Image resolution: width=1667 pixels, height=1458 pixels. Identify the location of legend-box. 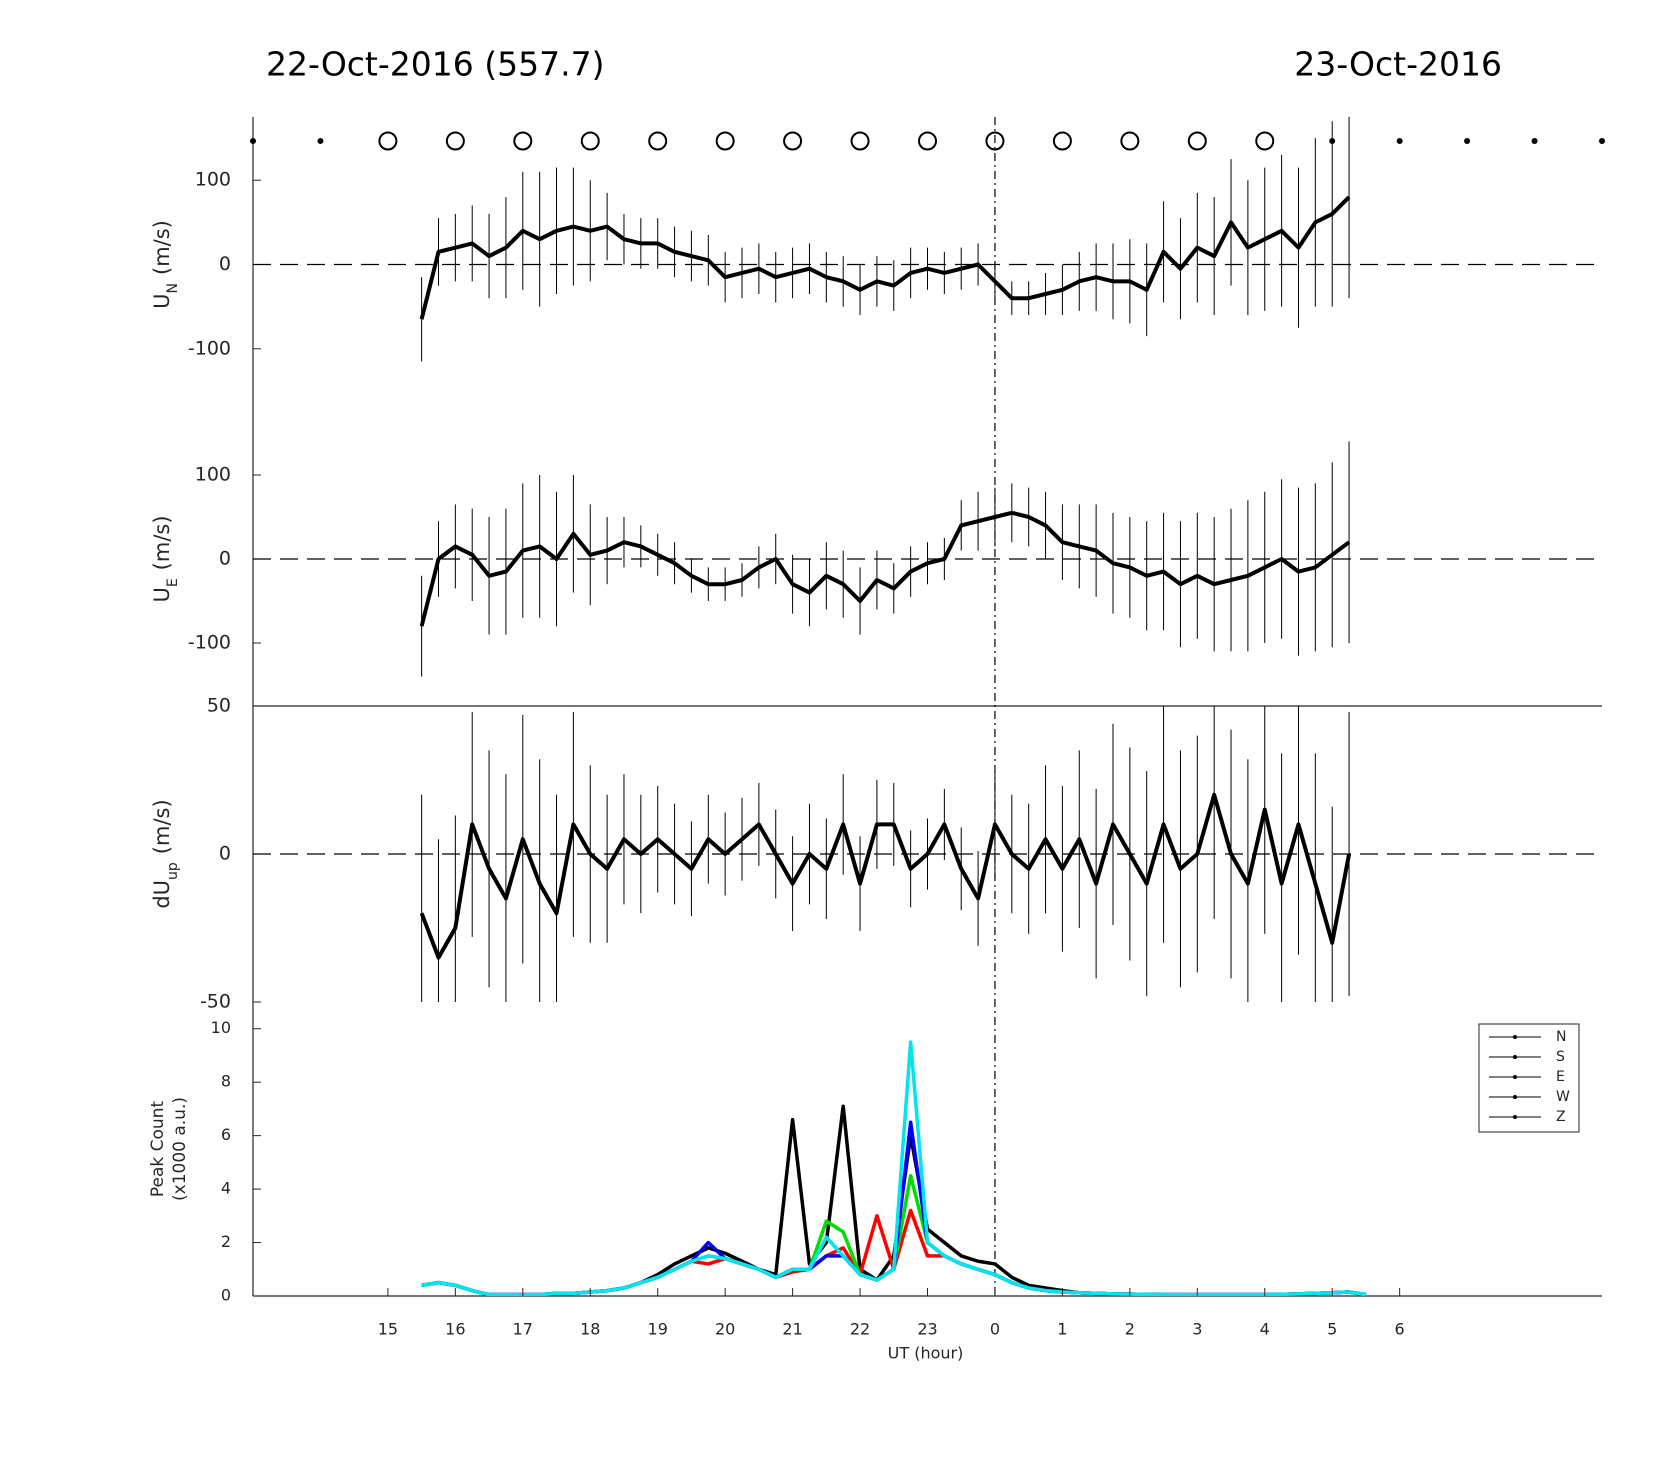
(1529, 1078).